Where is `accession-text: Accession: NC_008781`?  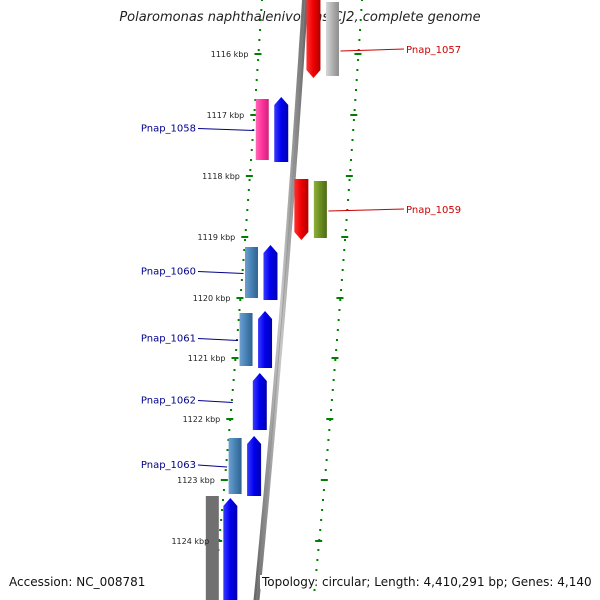
accession-text: Accession: NC_008781 is located at coordinates (77, 582).